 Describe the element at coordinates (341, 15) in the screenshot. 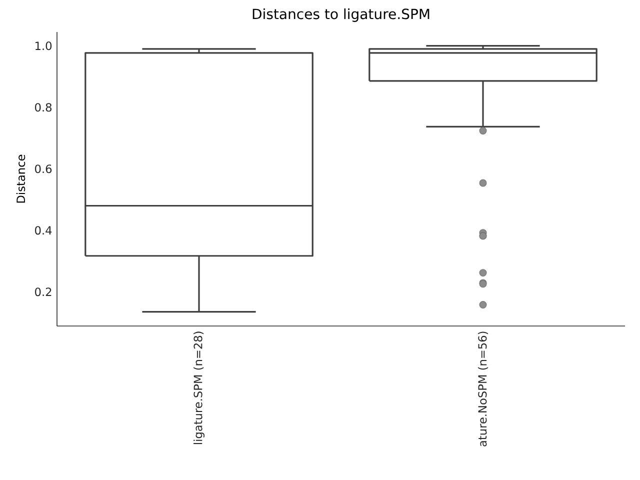

I see `chart-title: Distances to ligature.SPM` at that location.